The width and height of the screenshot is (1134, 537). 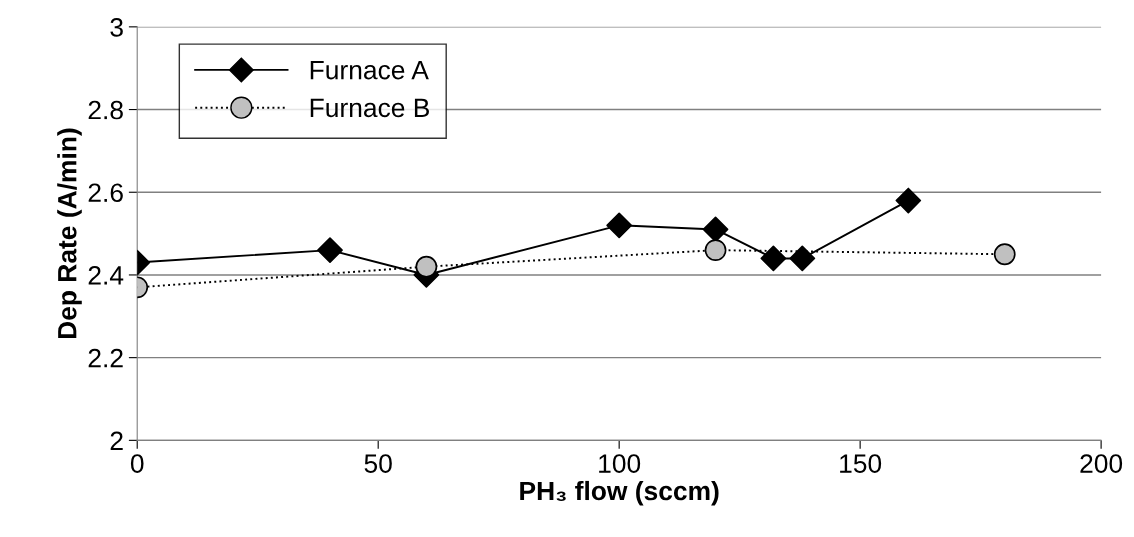 I want to click on y-tick-label: 2.6, so click(x=105, y=193).